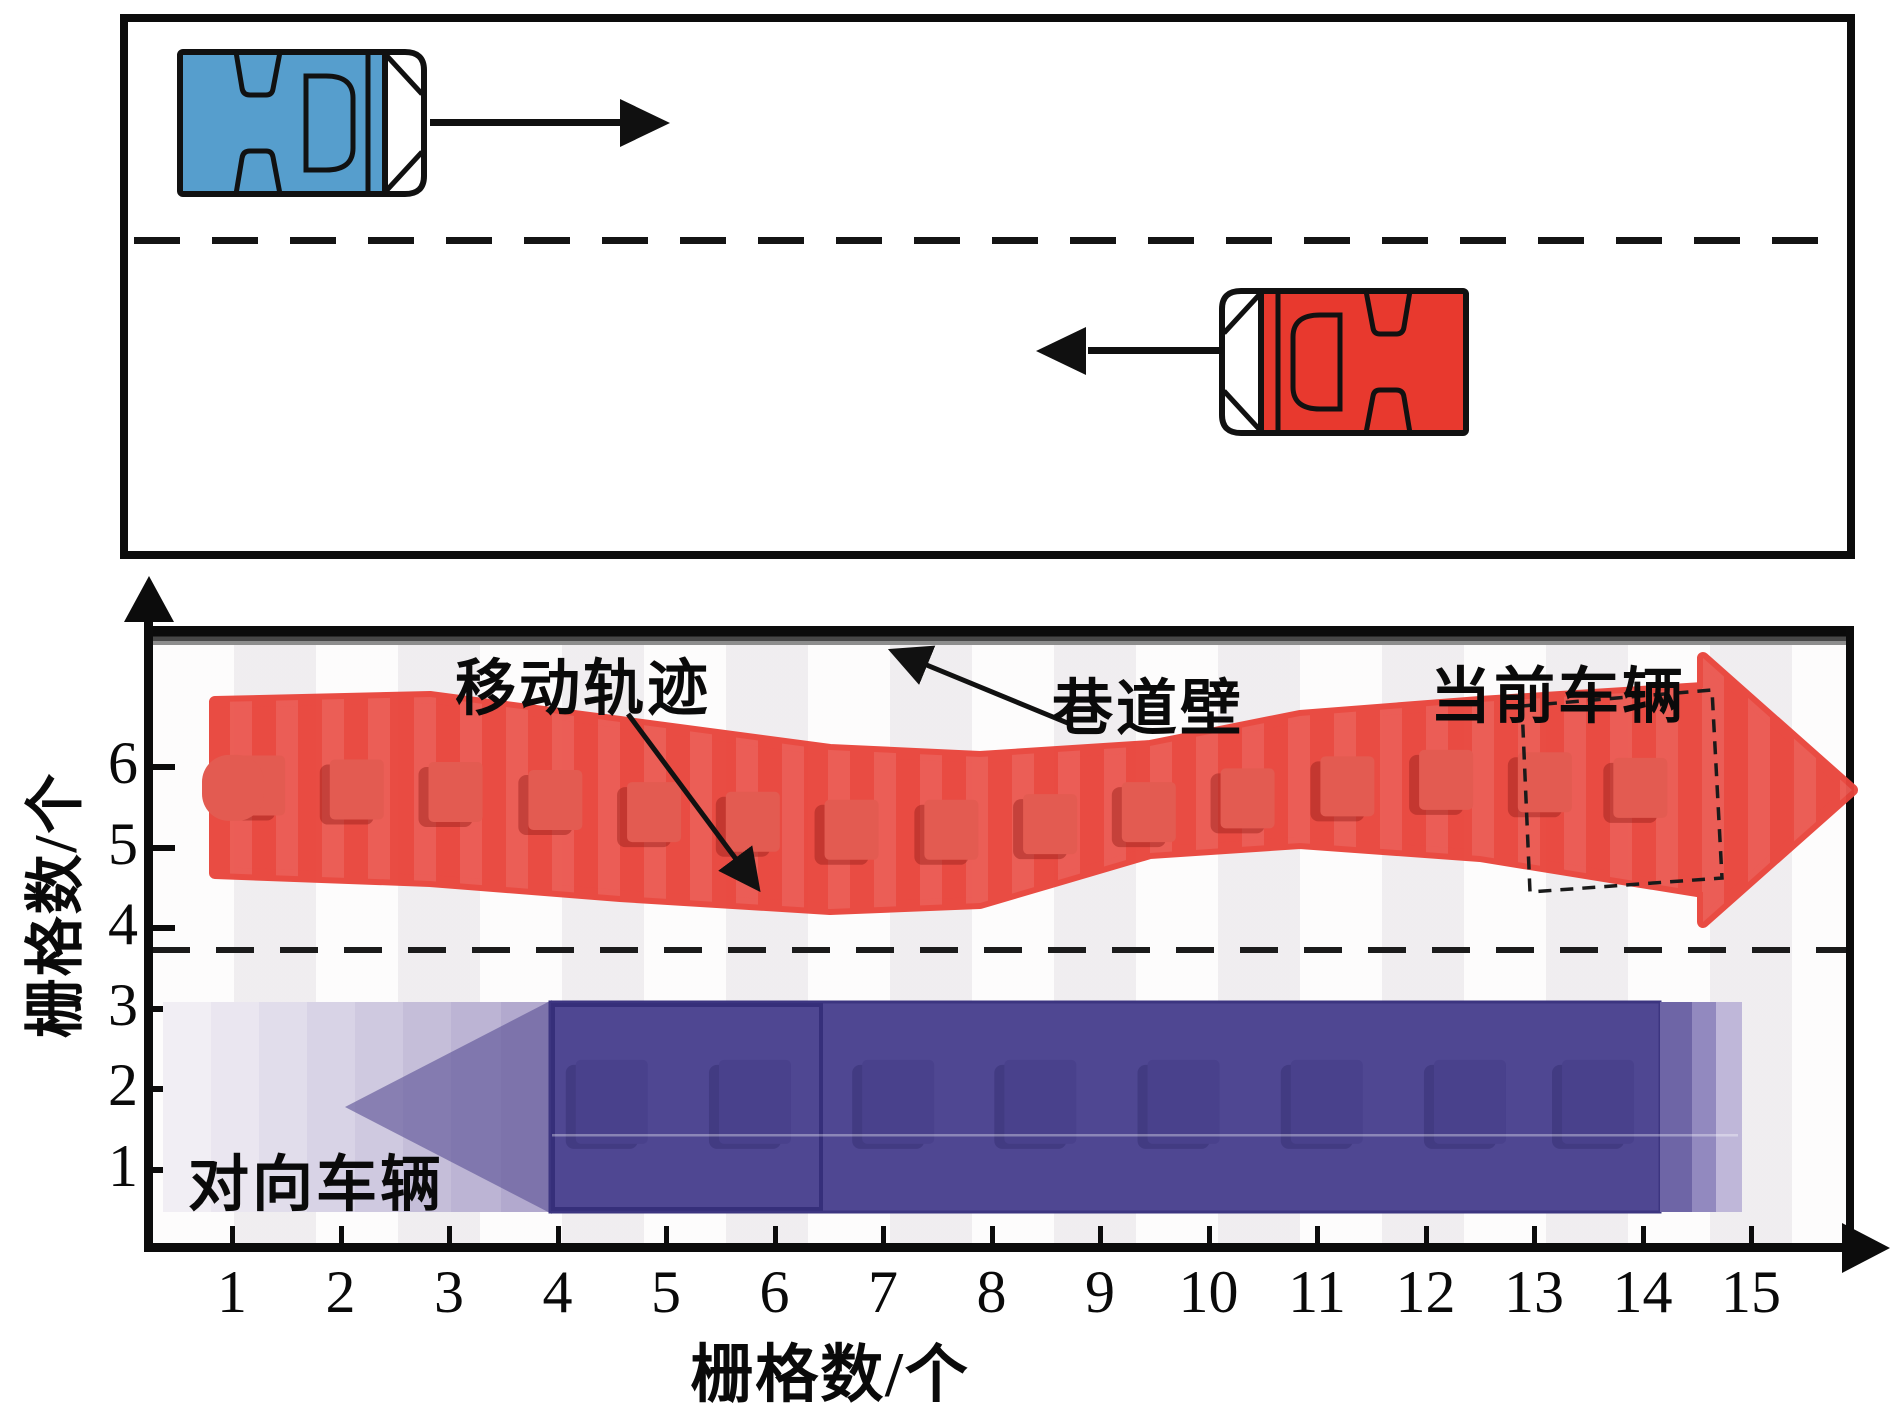  What do you see at coordinates (1148, 709) in the screenshot?
I see `wall-label: 巷道壁` at bounding box center [1148, 709].